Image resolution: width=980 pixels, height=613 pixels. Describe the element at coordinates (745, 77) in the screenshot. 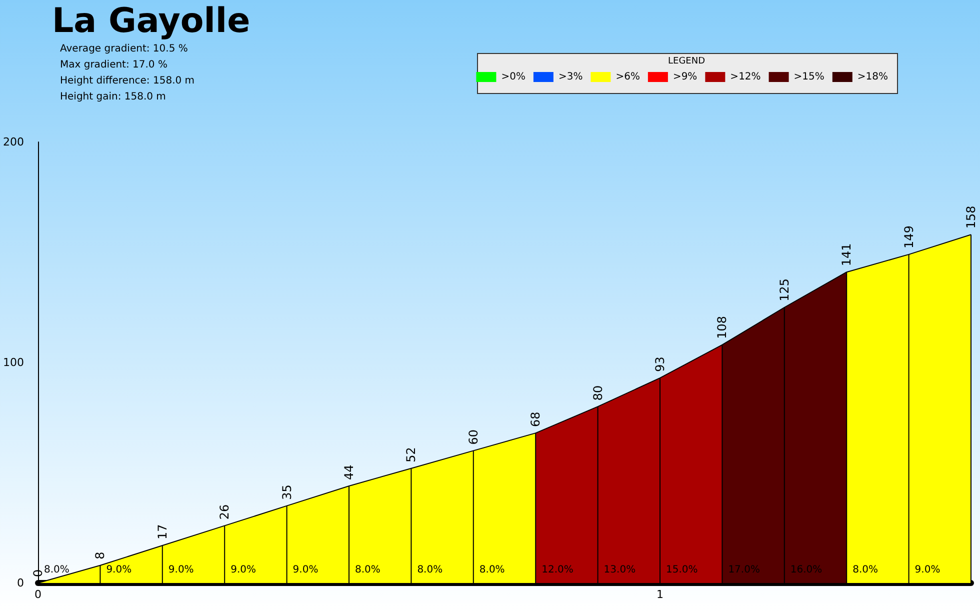

I see `legend-label: >12%` at that location.